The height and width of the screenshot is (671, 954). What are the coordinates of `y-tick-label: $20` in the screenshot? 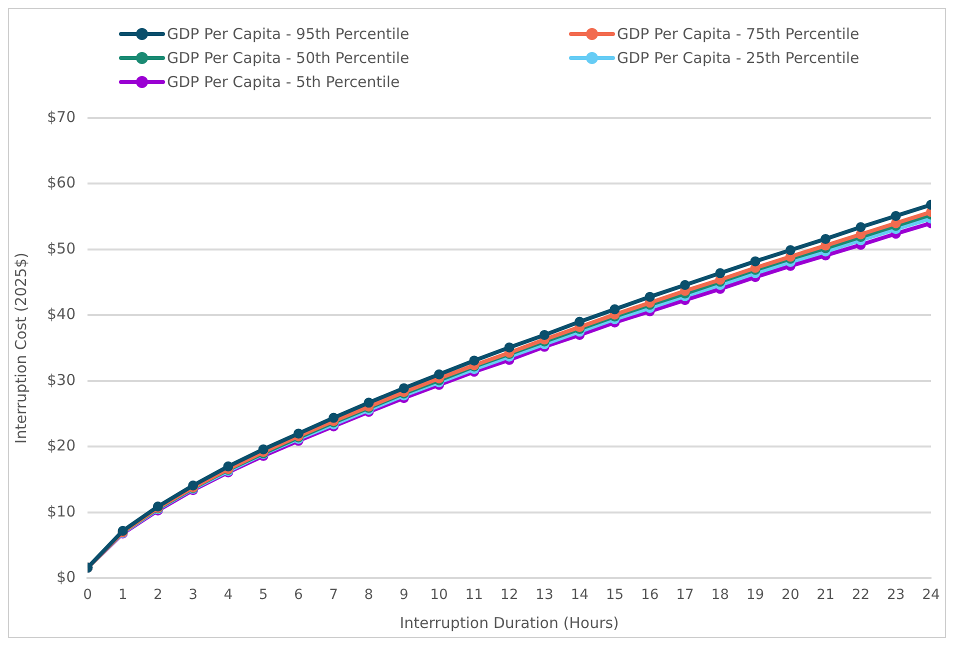 It's located at (61, 445).